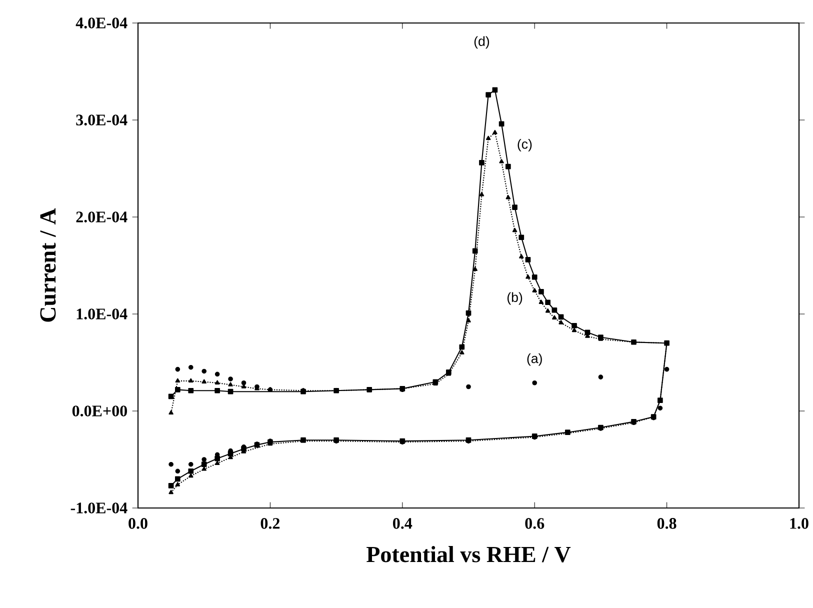  What do you see at coordinates (482, 42) in the screenshot?
I see `annotation: (d)` at bounding box center [482, 42].